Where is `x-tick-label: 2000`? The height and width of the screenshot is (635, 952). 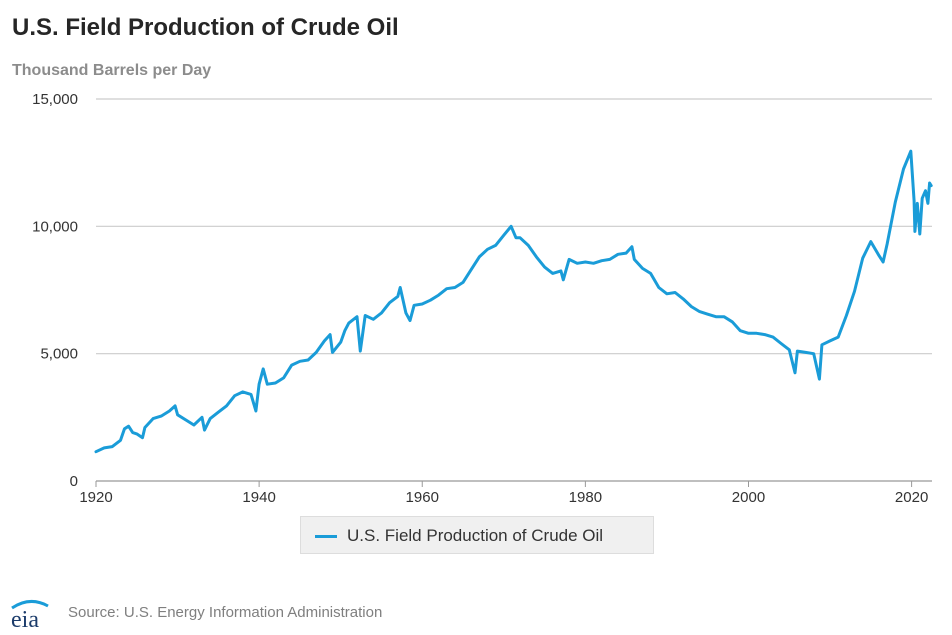
x-tick-label: 2000 is located at coordinates (748, 497).